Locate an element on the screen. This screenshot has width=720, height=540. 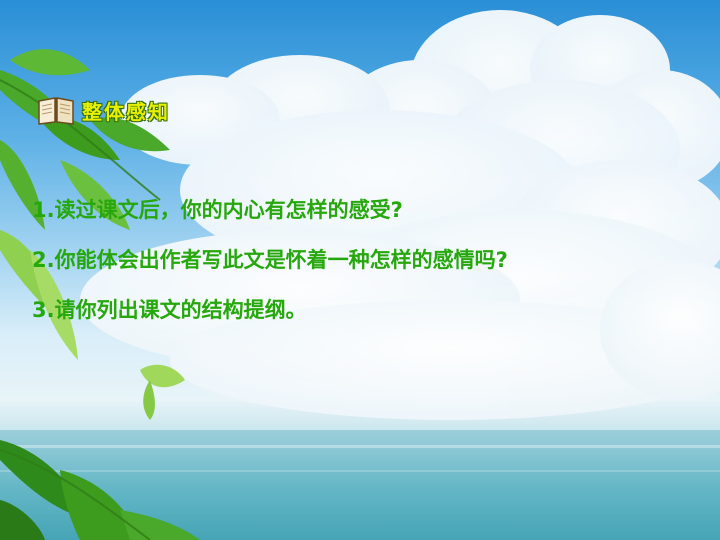
question-2: 2.你能体会出作者写此文是怀着一种怎样的感情吗? is located at coordinates (270, 260).